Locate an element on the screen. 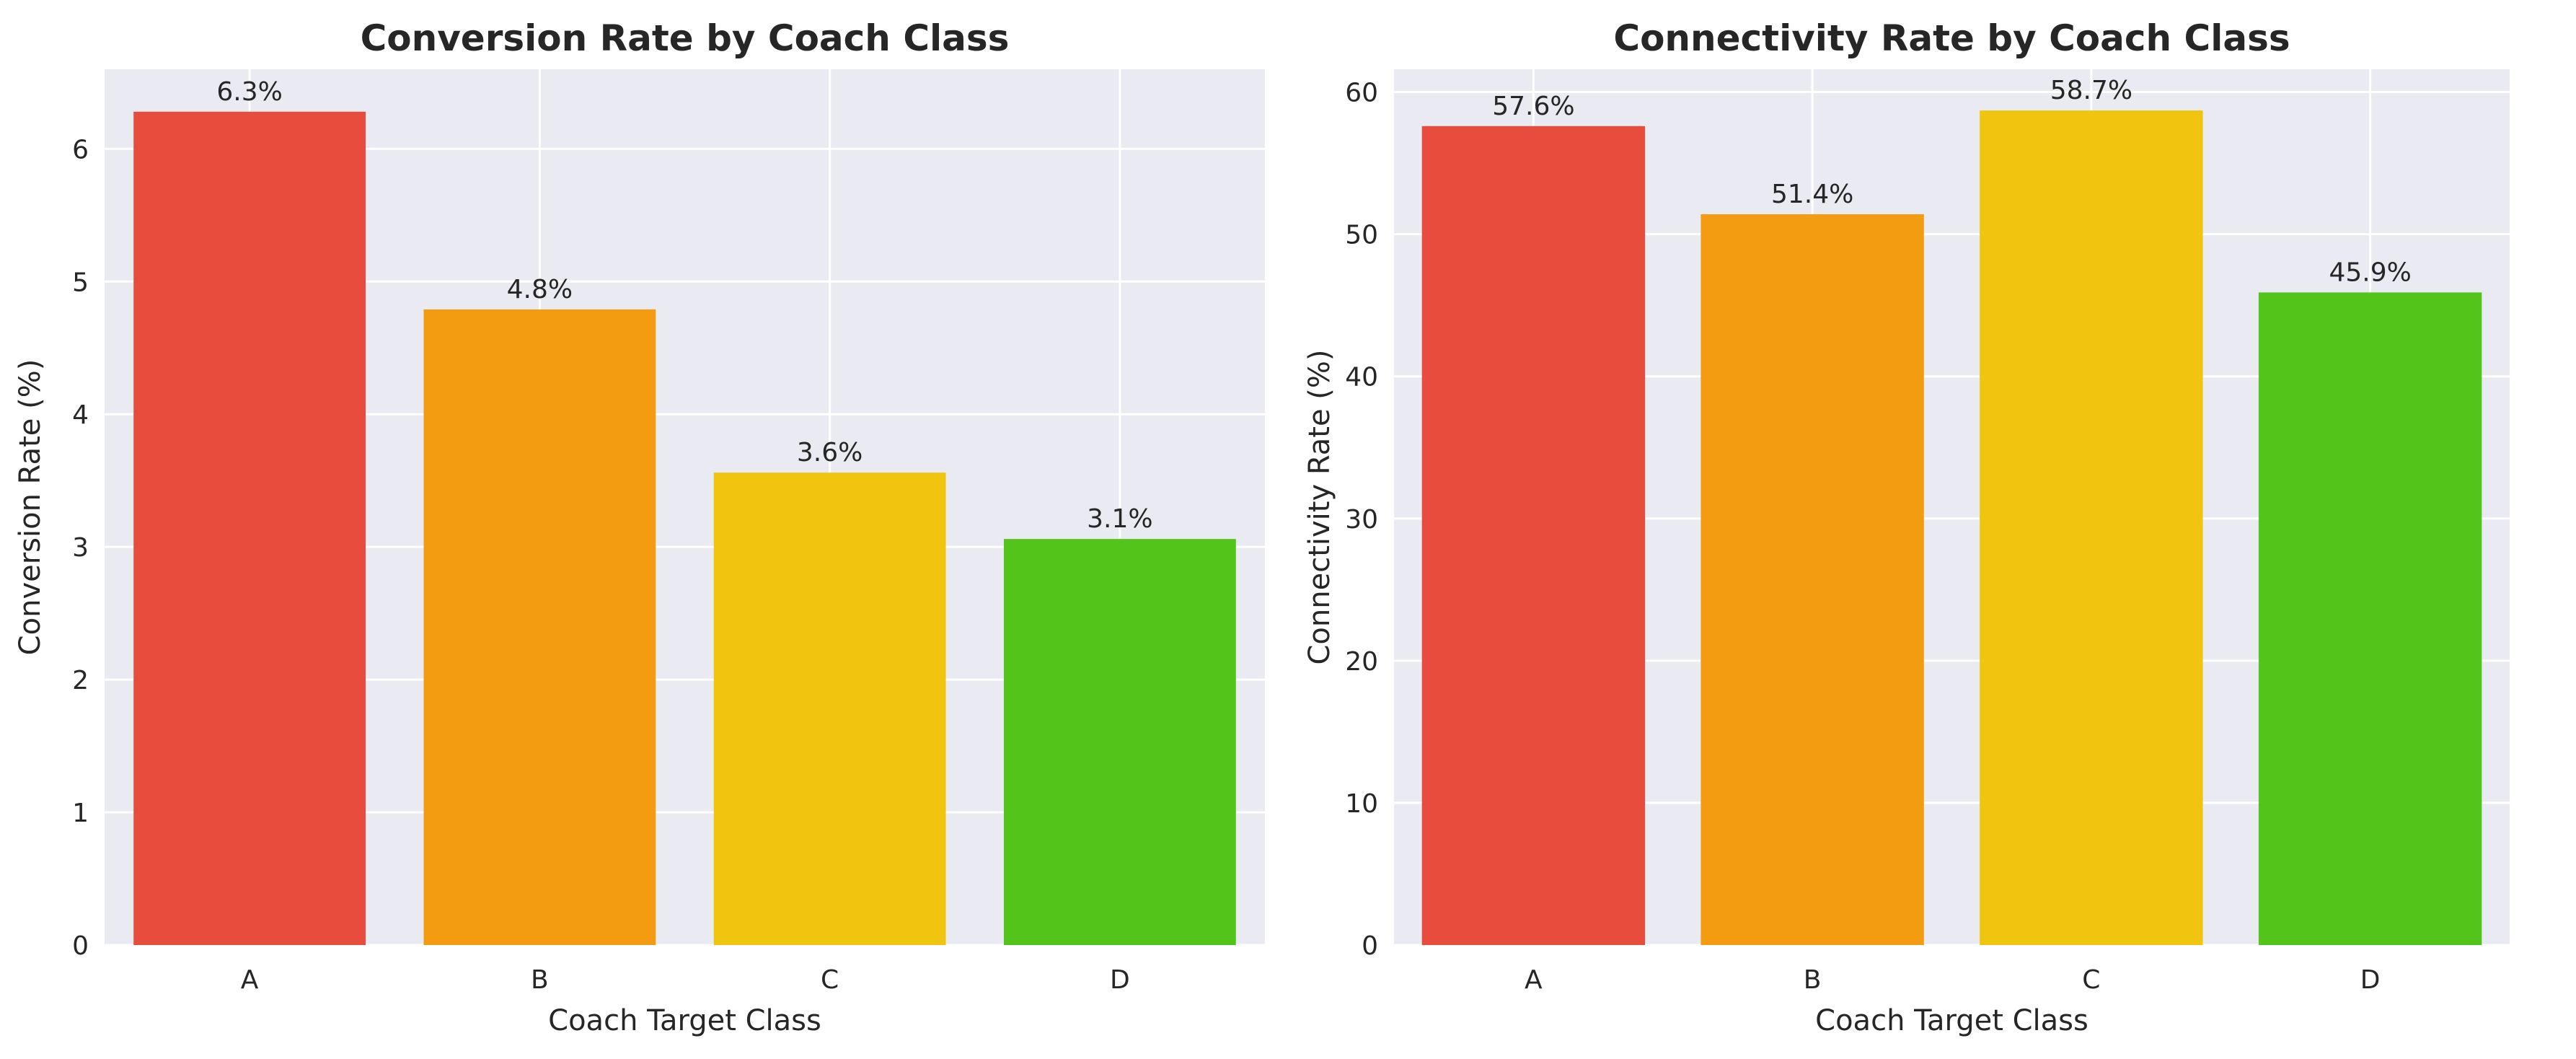  bar-data-label: 4.8% is located at coordinates (540, 289).